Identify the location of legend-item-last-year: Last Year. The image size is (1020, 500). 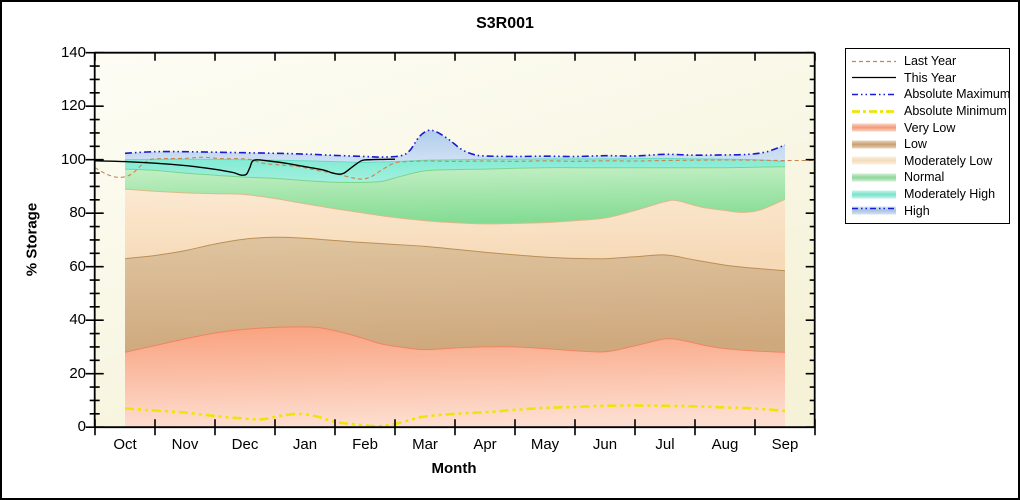
(930, 61).